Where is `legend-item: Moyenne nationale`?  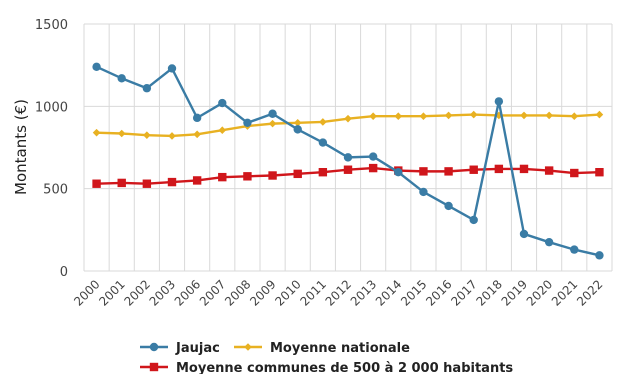
legend-item: Moyenne nationale is located at coordinates (322, 348).